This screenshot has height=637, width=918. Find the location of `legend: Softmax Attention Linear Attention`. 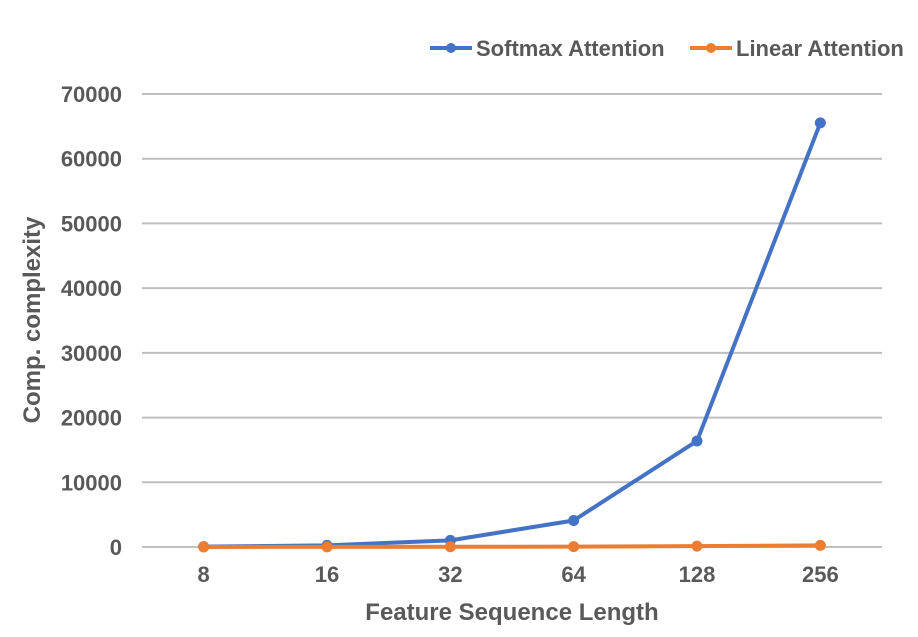

legend: Softmax Attention Linear Attention is located at coordinates (667, 48).